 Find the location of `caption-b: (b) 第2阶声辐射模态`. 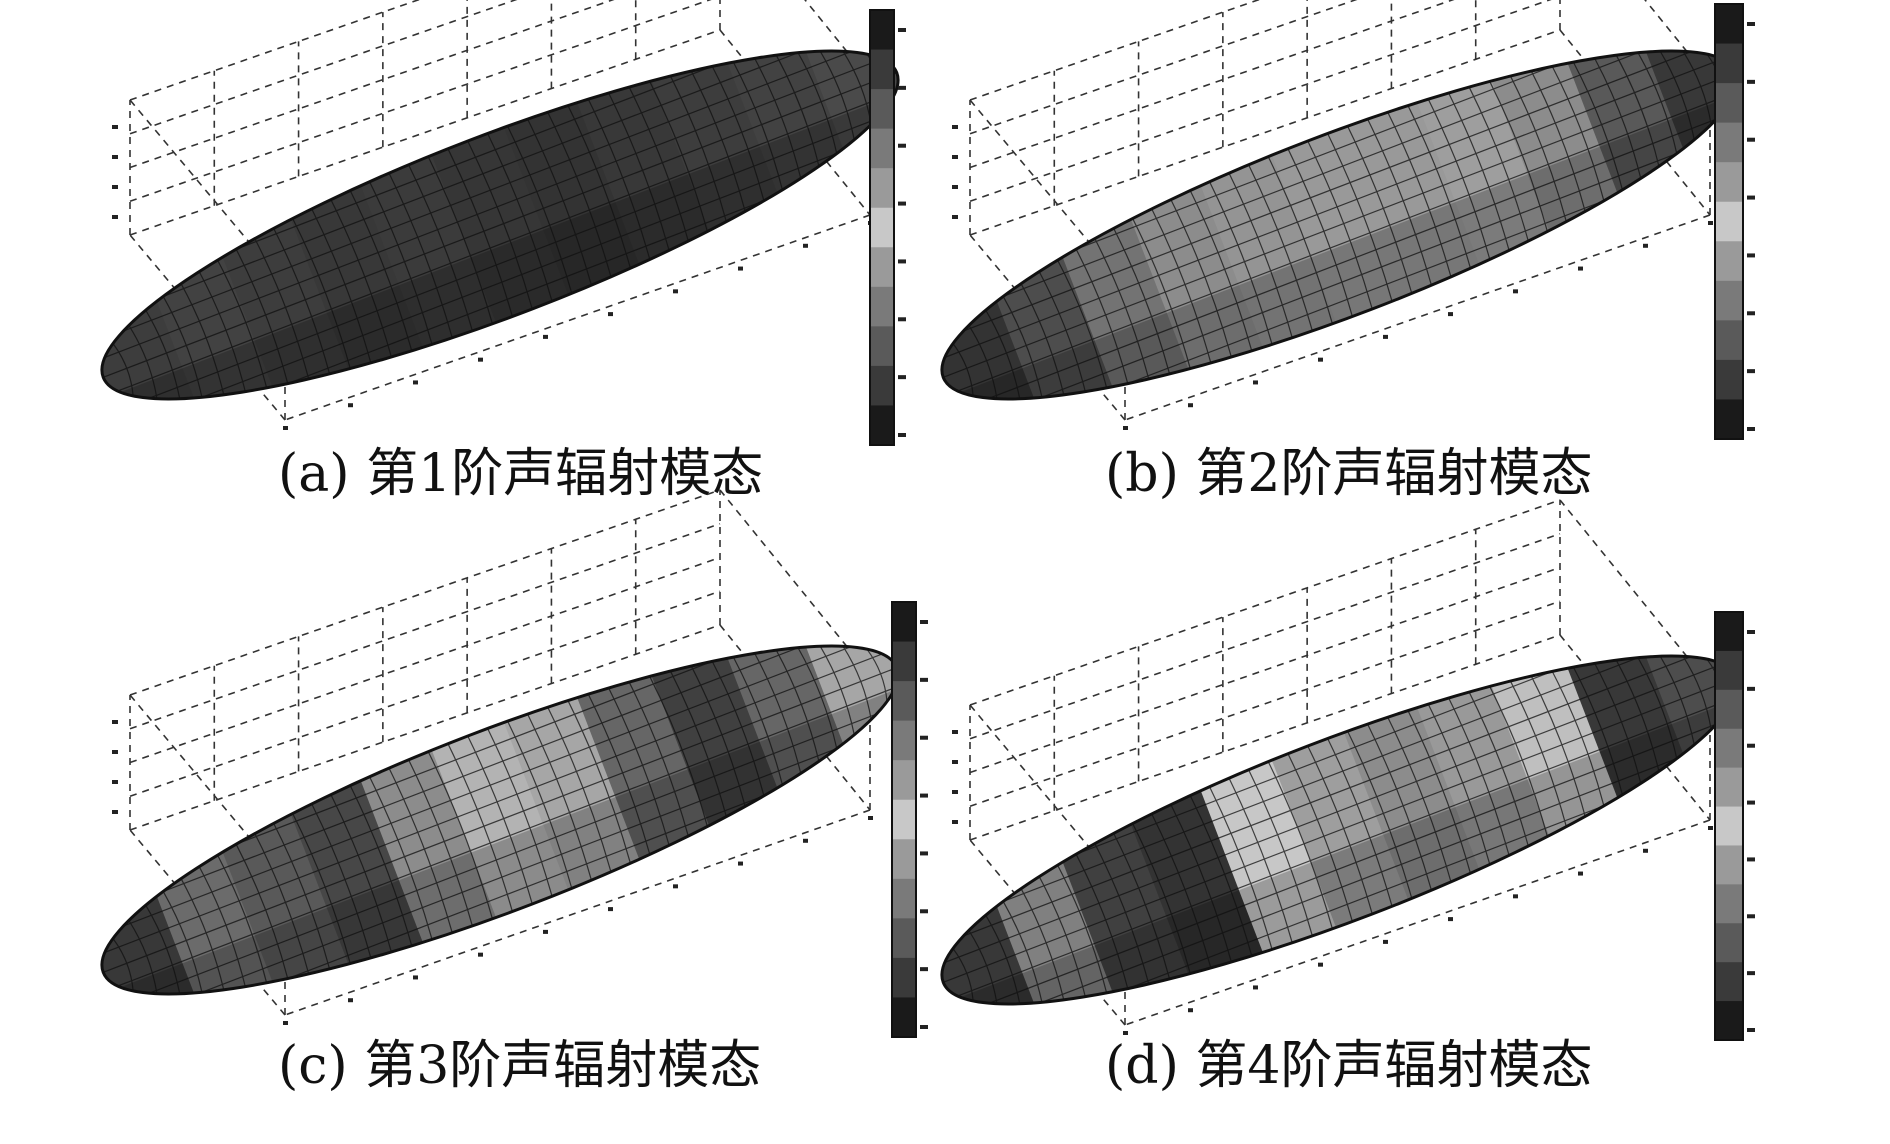

caption-b: (b) 第2阶声辐射模态 is located at coordinates (1349, 474).